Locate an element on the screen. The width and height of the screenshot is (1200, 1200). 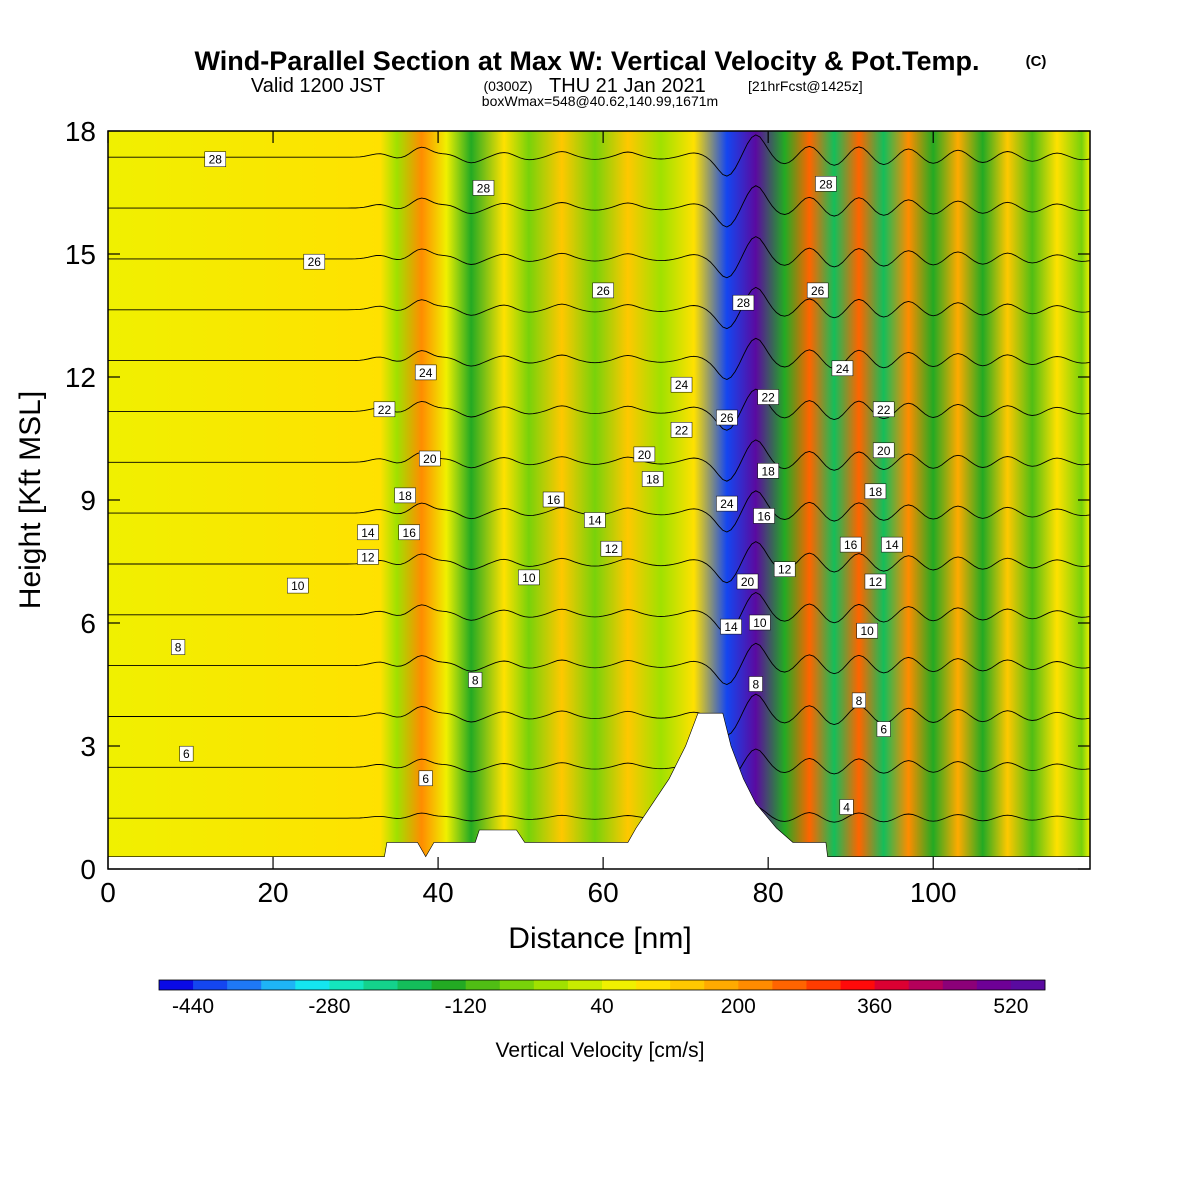
colorbar-frame is located at coordinates (602, 985).